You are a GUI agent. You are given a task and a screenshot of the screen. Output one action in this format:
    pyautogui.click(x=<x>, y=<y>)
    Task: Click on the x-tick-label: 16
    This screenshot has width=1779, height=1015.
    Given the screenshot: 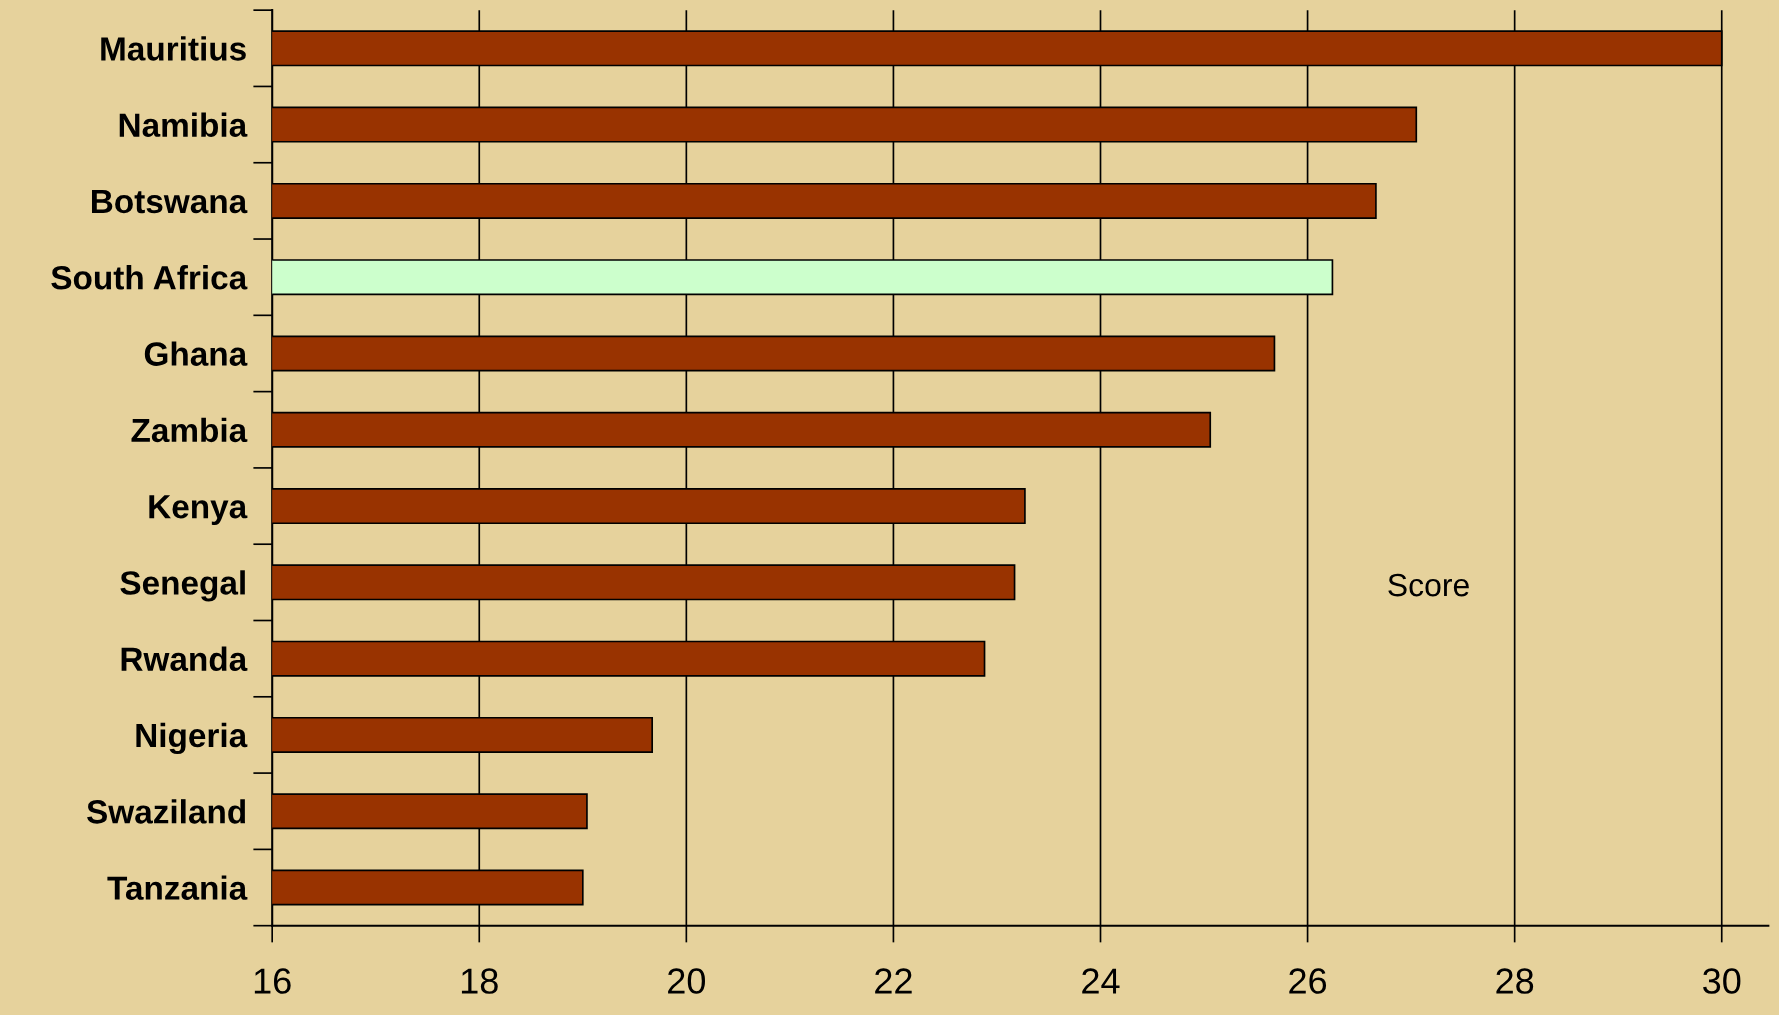 What is the action you would take?
    pyautogui.click(x=272, y=981)
    